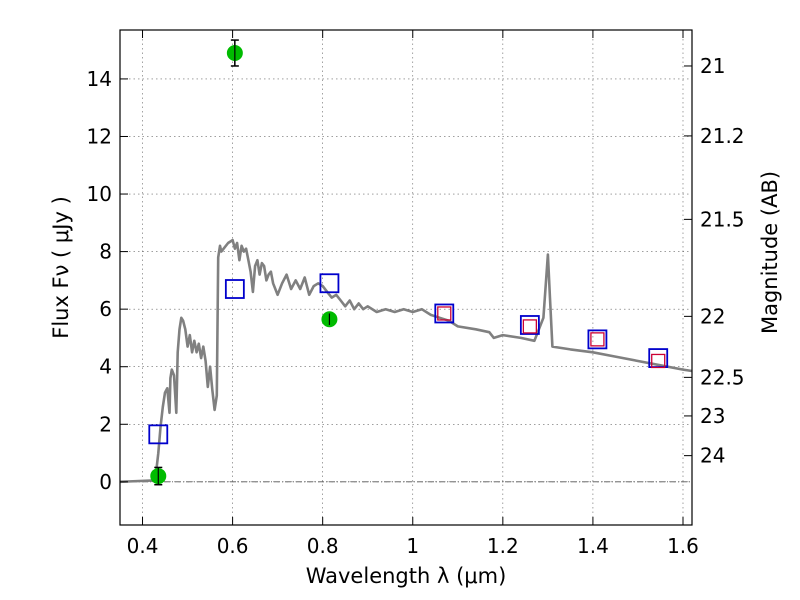  I want to click on y-tick-label: 8, so click(105, 252).